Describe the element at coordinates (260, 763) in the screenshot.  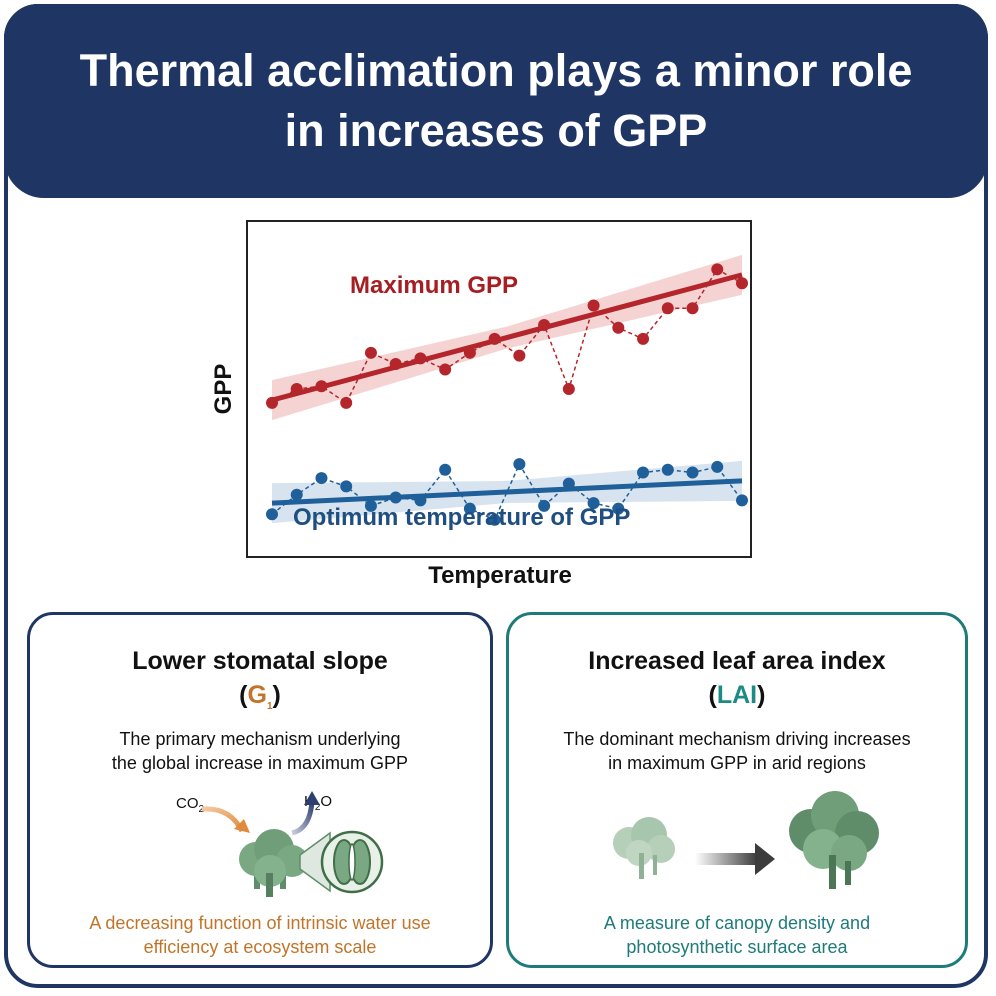
I see `card-desc-line-2: the global increase in maximum GPP` at that location.